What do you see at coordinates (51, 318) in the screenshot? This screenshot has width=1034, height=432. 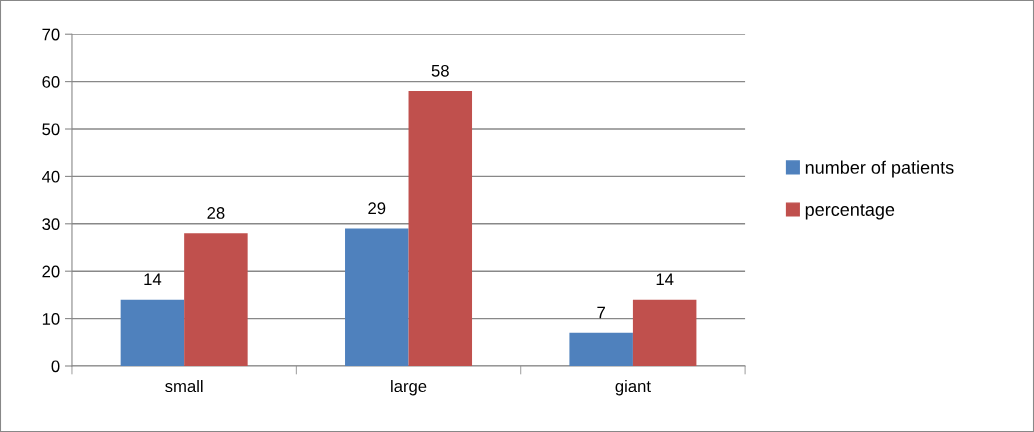 I see `y-tick-label: 10` at bounding box center [51, 318].